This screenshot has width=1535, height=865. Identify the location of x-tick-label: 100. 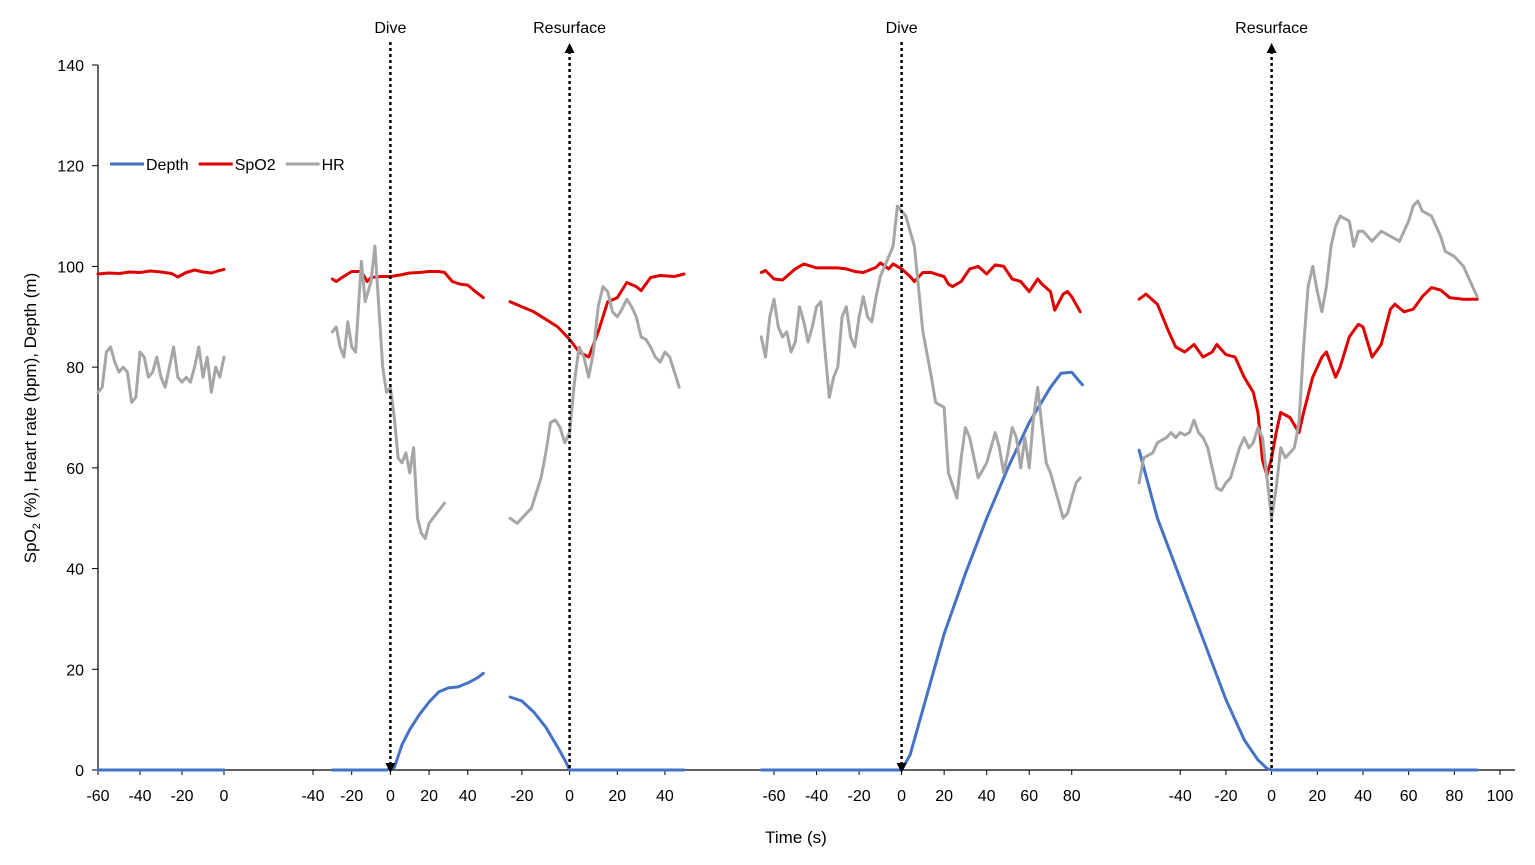
(1500, 796).